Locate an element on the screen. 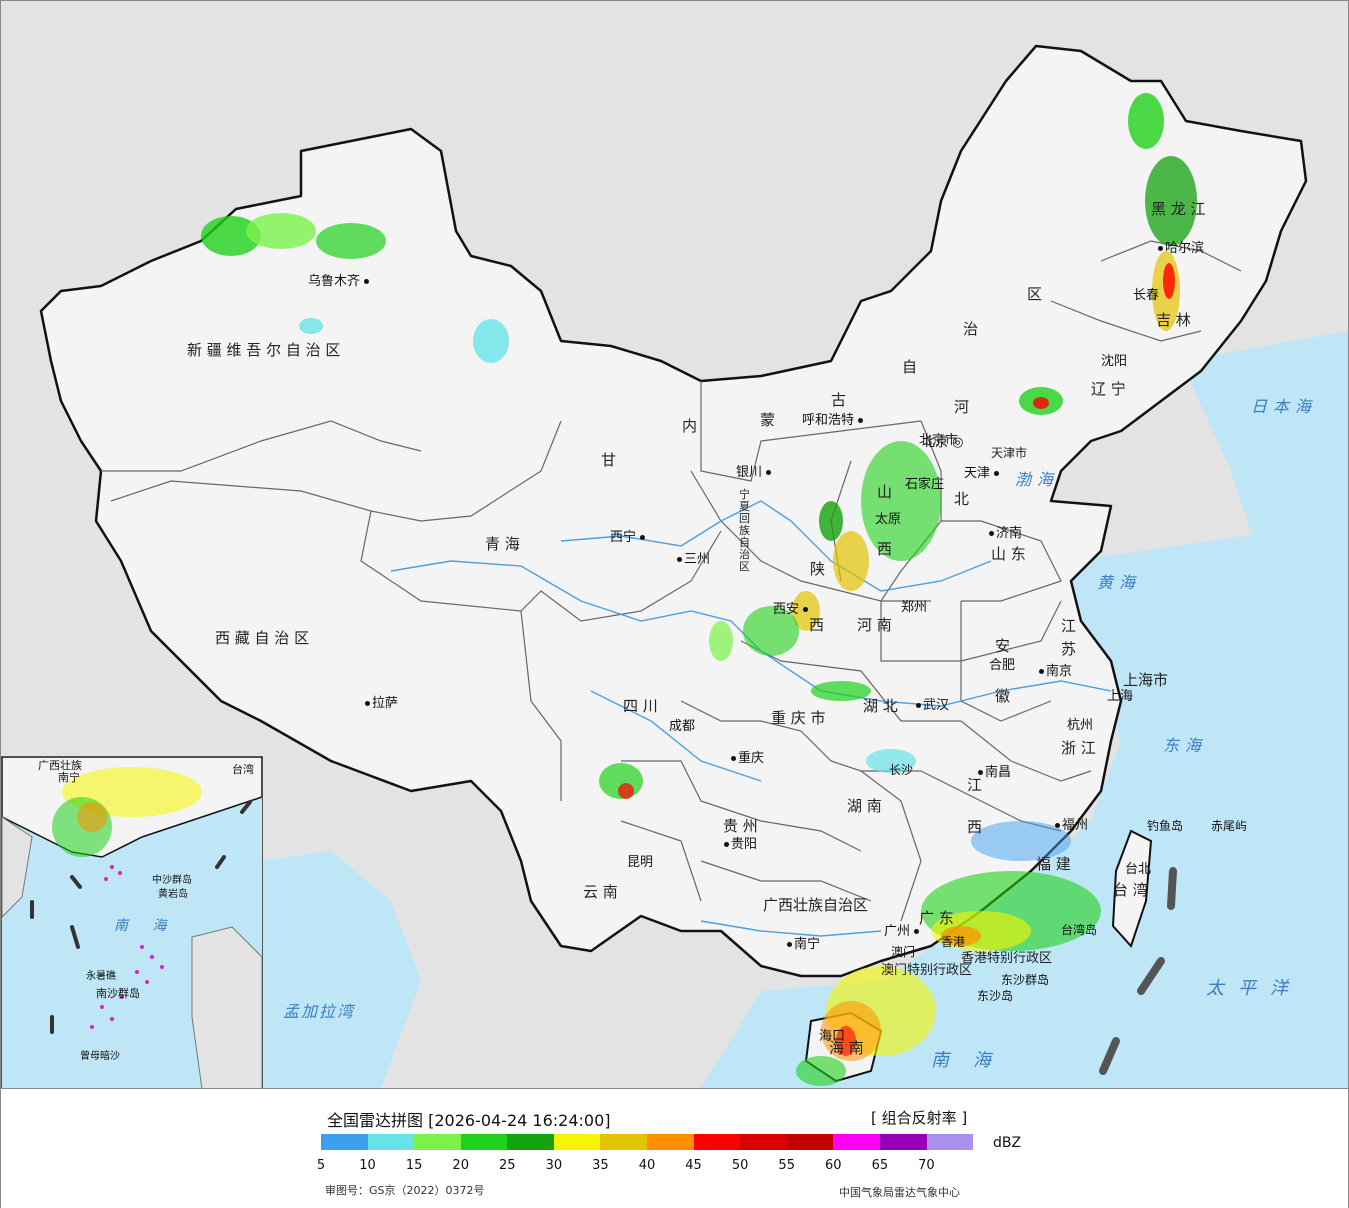  city-nanjing: 南京 is located at coordinates (1055, 669).